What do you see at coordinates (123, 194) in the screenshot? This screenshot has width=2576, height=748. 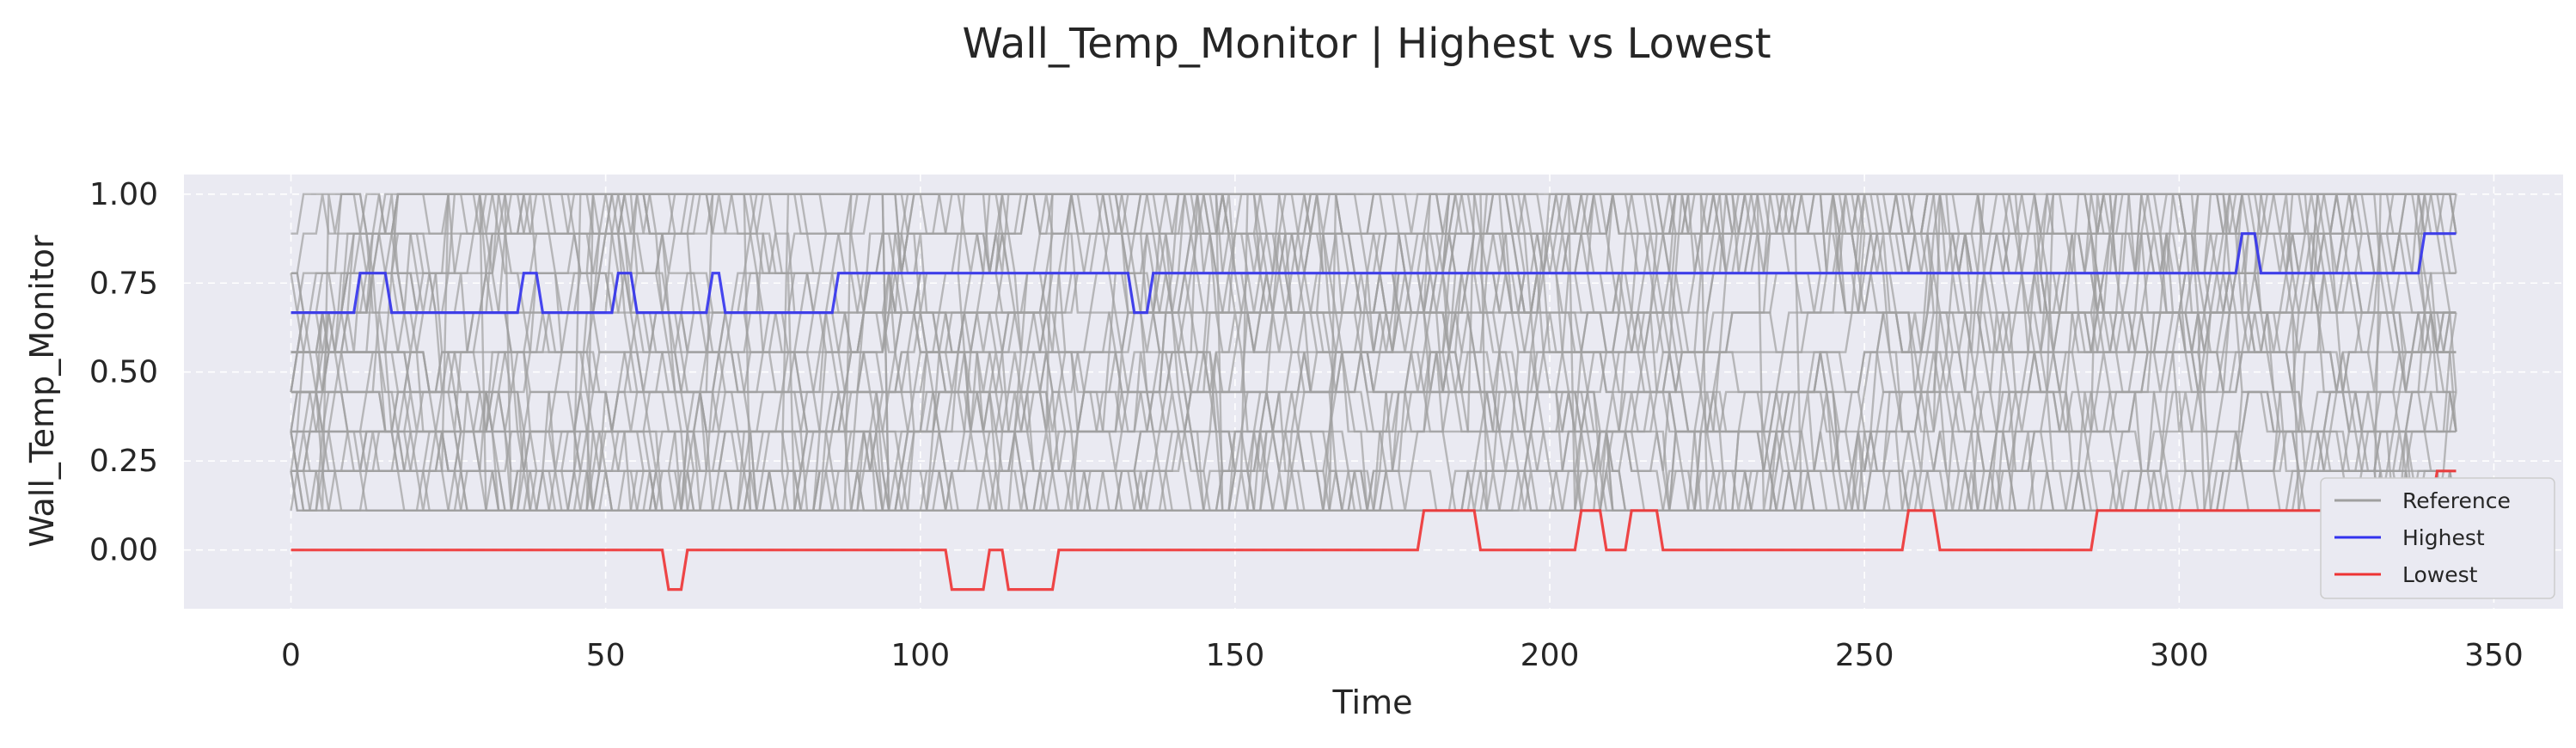 I see `y-tick-label: 1.00` at bounding box center [123, 194].